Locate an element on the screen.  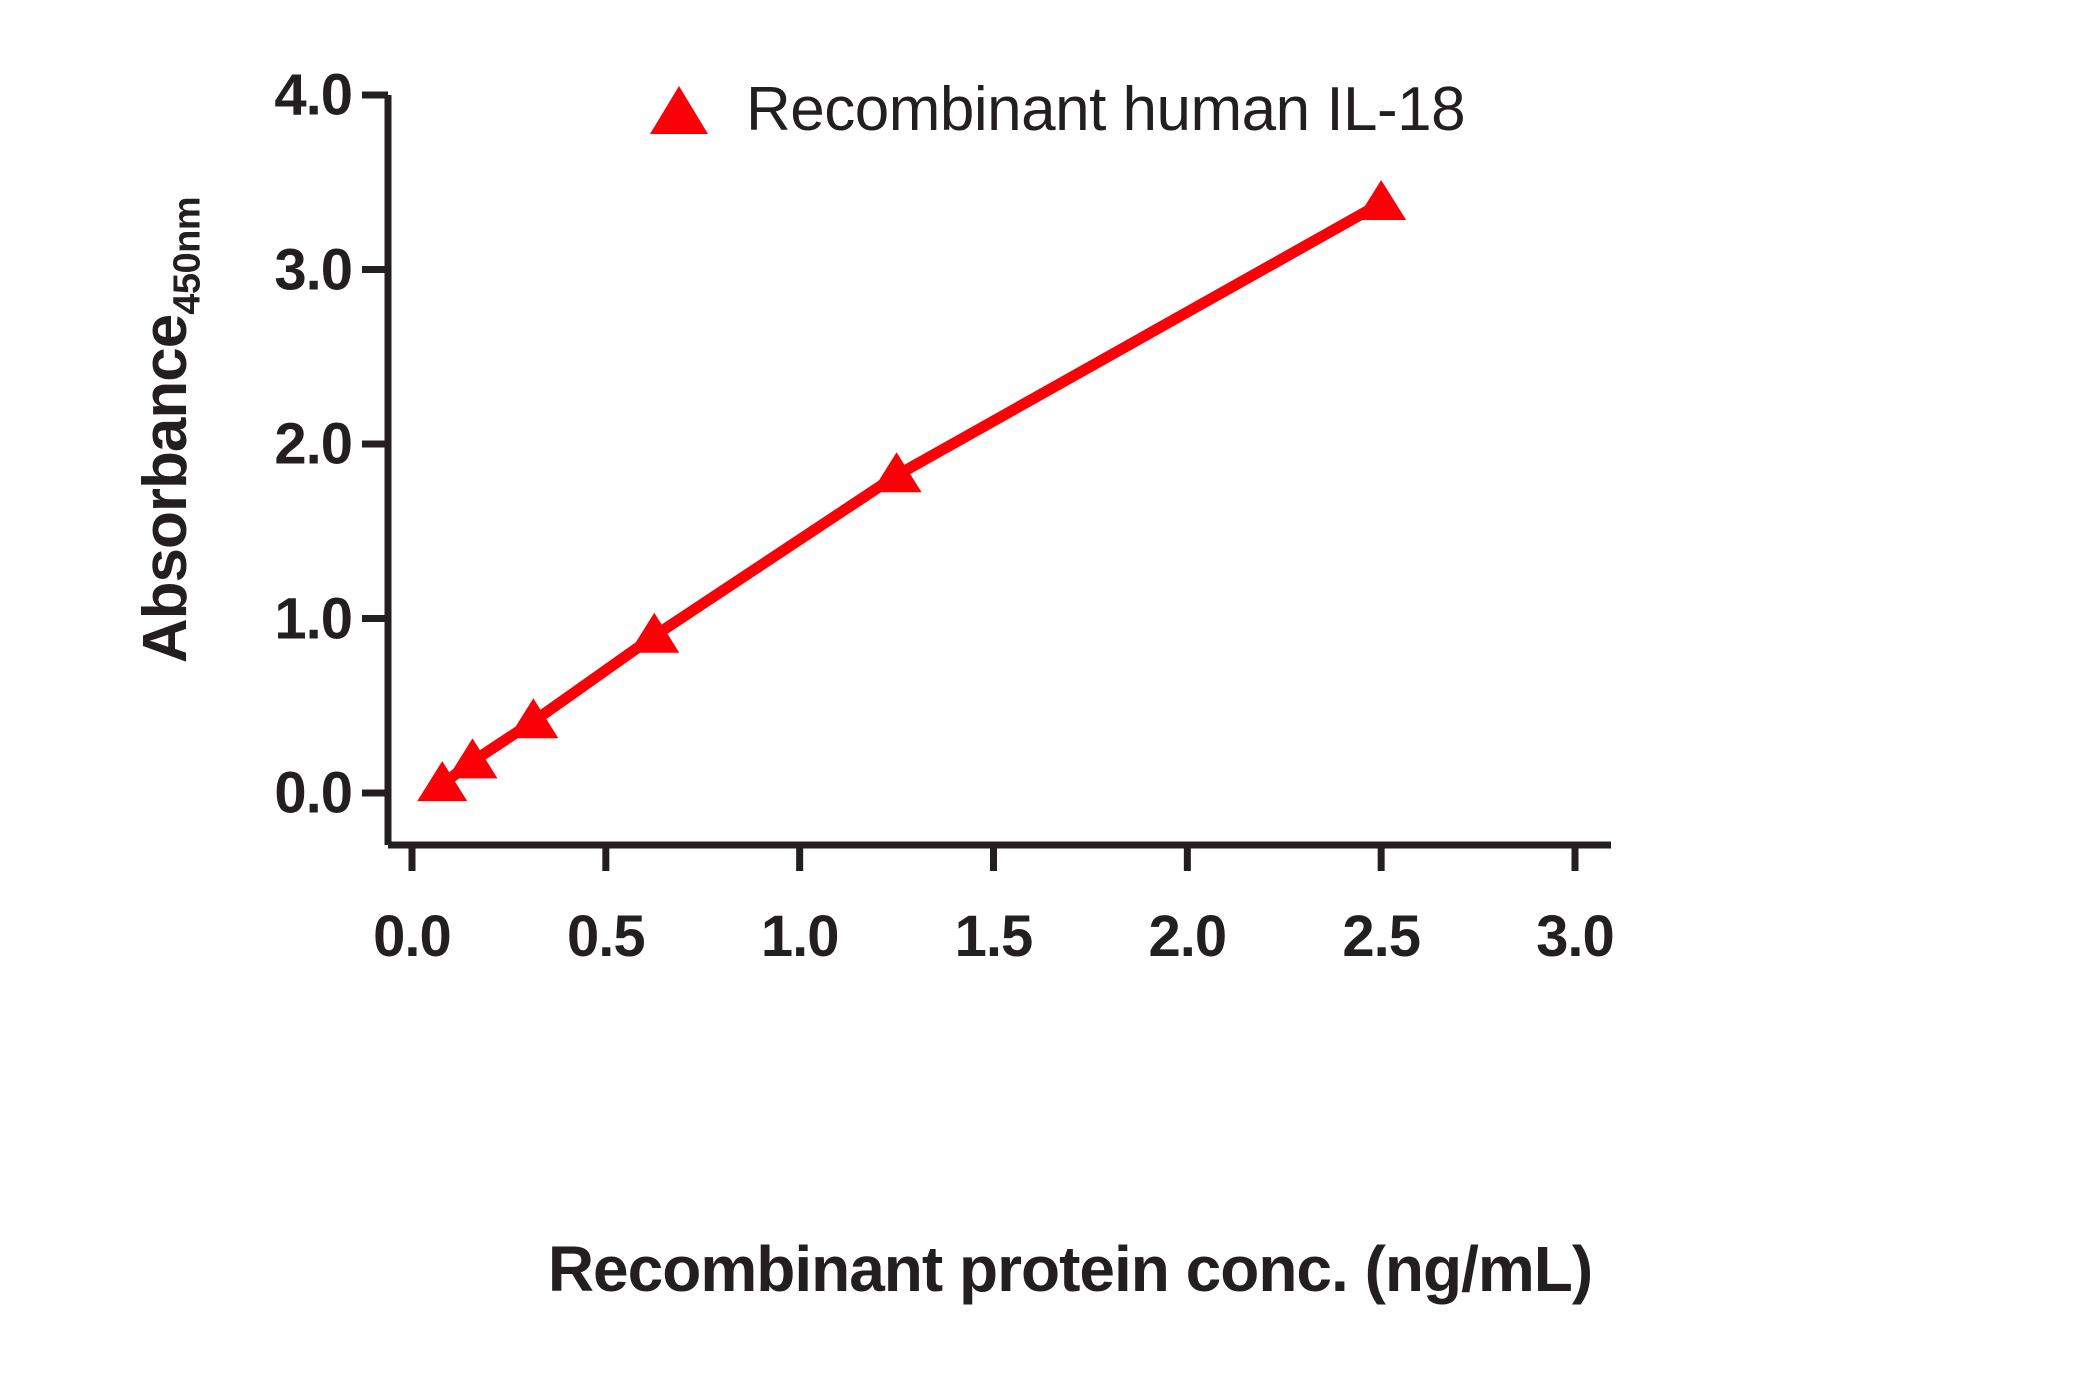
x-tick-label: 2.5 is located at coordinates (1381, 936).